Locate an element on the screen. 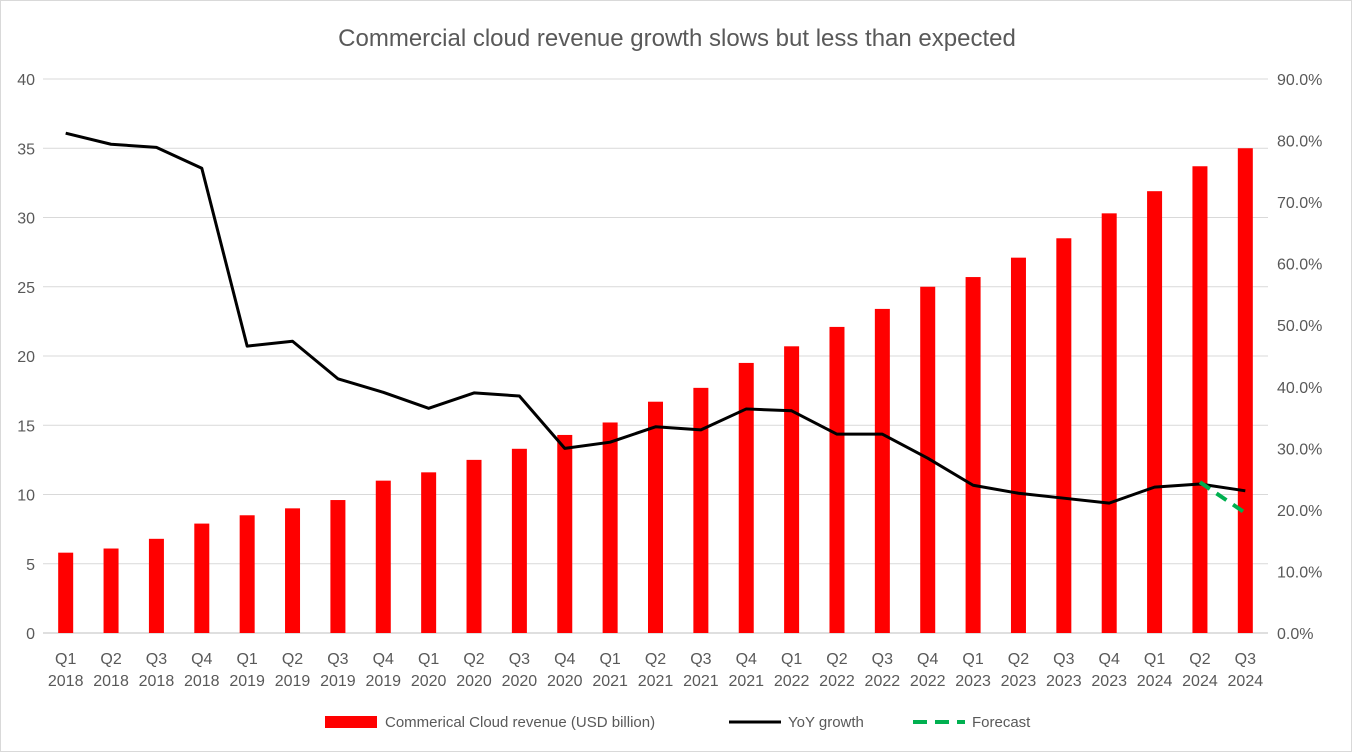  left-axis-tick-label: 10 is located at coordinates (26, 496).